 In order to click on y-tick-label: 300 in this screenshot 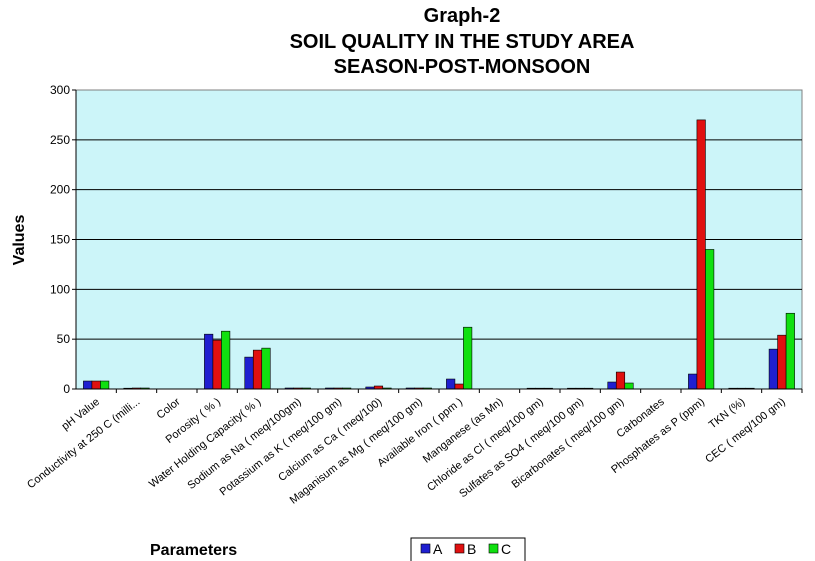, I will do `click(60, 90)`.